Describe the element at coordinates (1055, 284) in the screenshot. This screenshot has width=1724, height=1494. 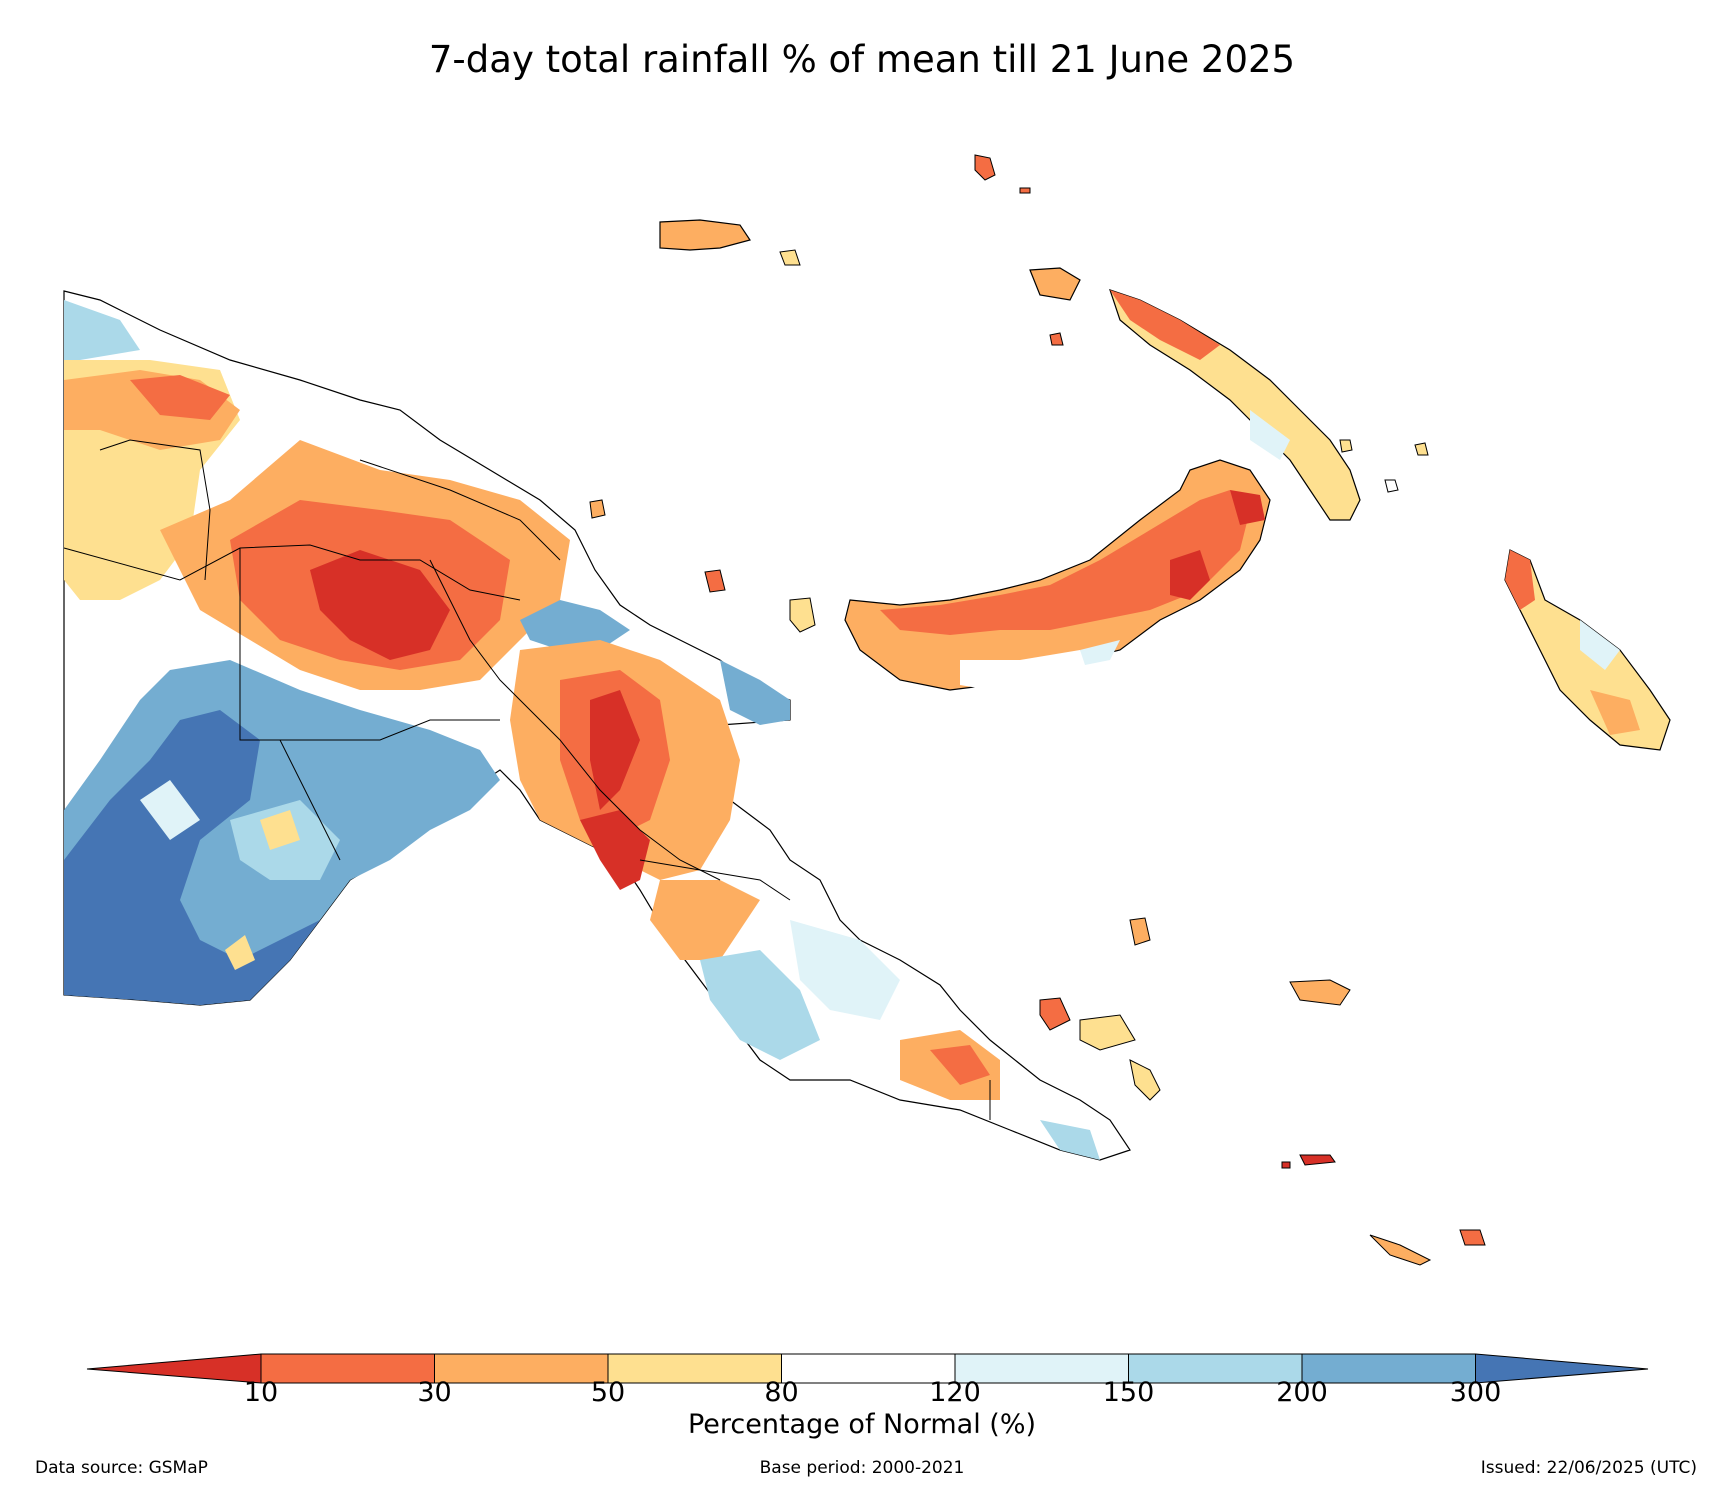
I see `new-hanover` at that location.